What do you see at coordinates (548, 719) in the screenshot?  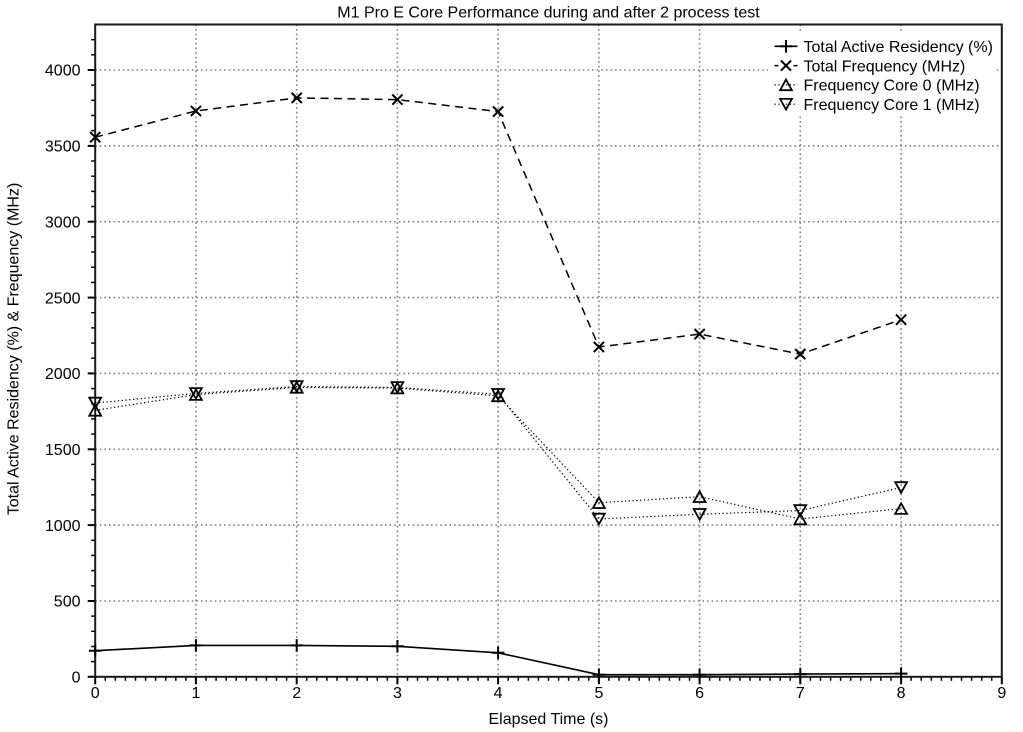 I see `svg-text: Elapsed Time (s)` at bounding box center [548, 719].